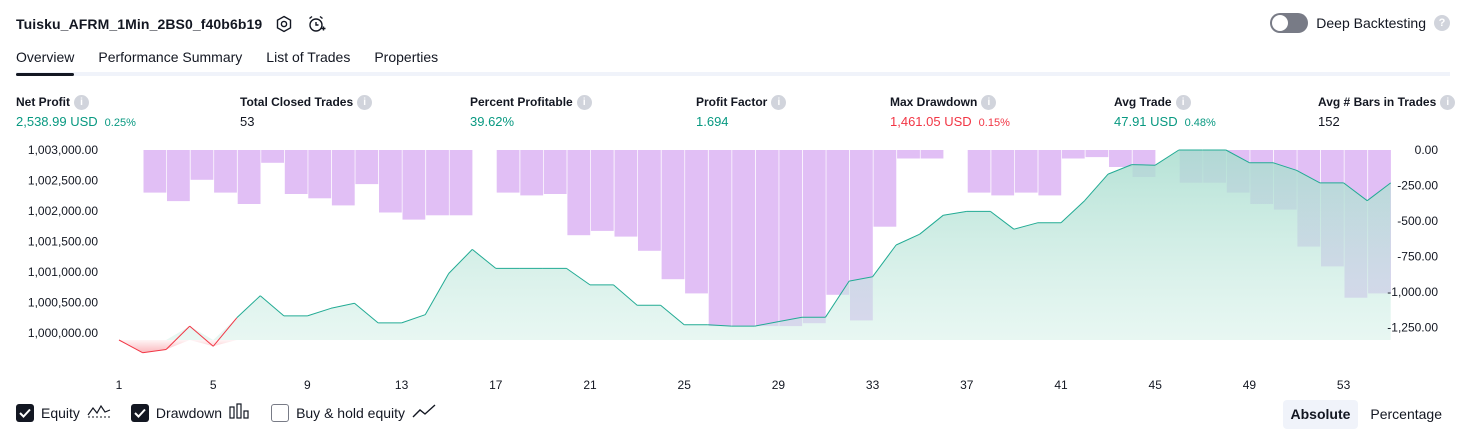 The height and width of the screenshot is (438, 1466). What do you see at coordinates (316, 24) in the screenshot?
I see `add-alert-icon` at bounding box center [316, 24].